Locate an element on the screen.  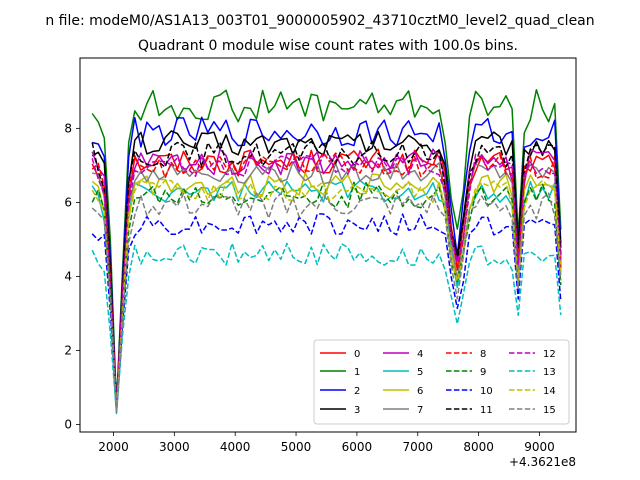
y-tick-label: 0 is located at coordinates (68, 425).